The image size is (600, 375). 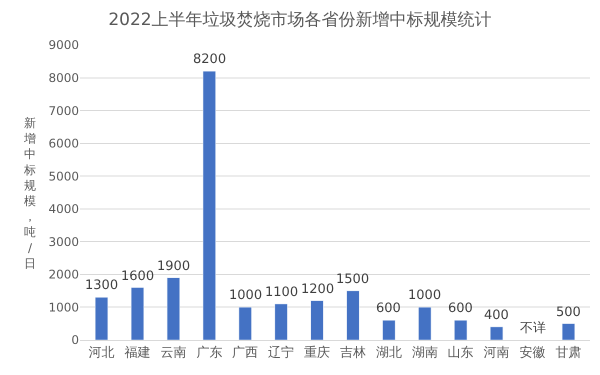 What do you see at coordinates (281, 292) in the screenshot?
I see `data-label: 1100` at bounding box center [281, 292].